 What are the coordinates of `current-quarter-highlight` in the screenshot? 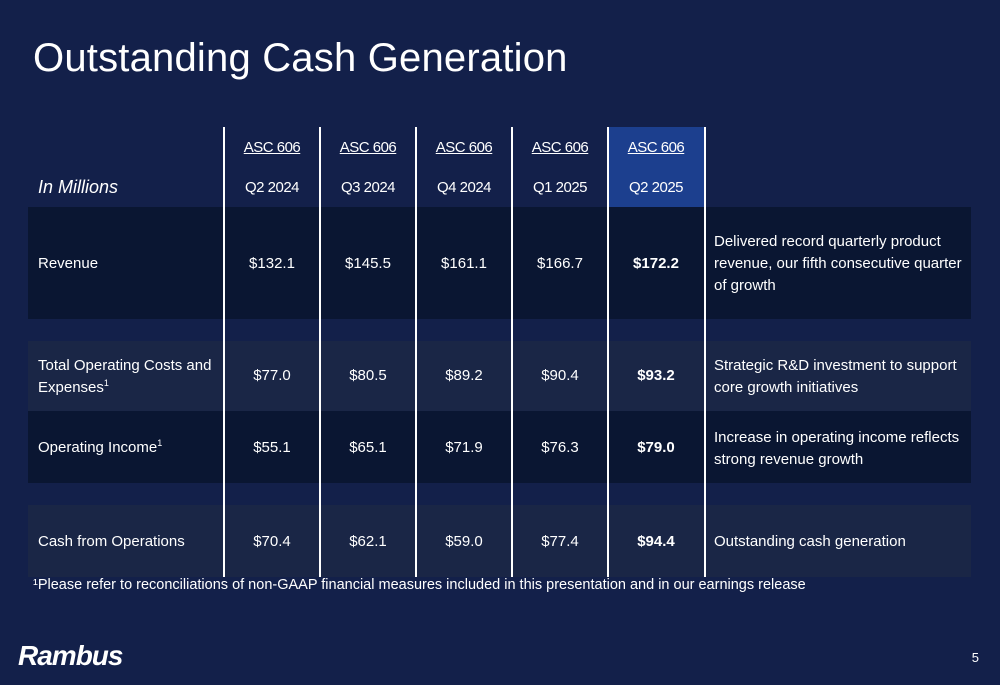 It's located at (656, 167).